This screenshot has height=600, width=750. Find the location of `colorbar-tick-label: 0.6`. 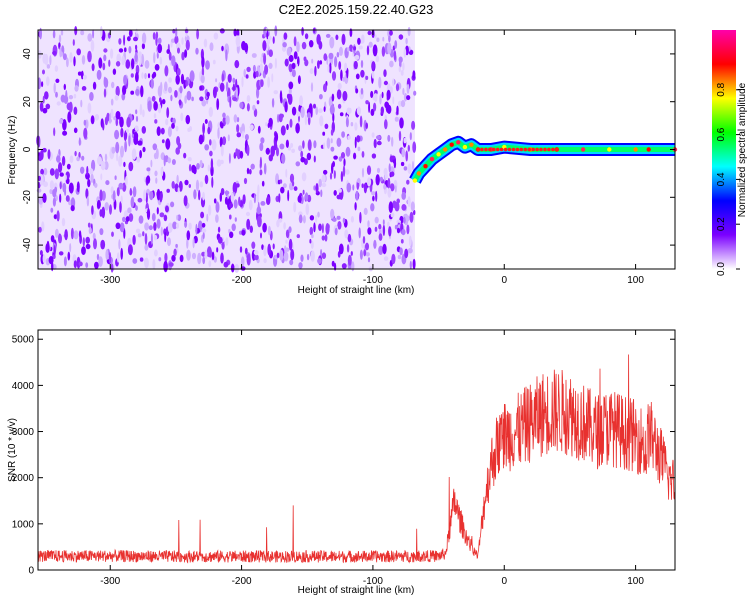

colorbar-tick-label: 0.6 is located at coordinates (721, 134).